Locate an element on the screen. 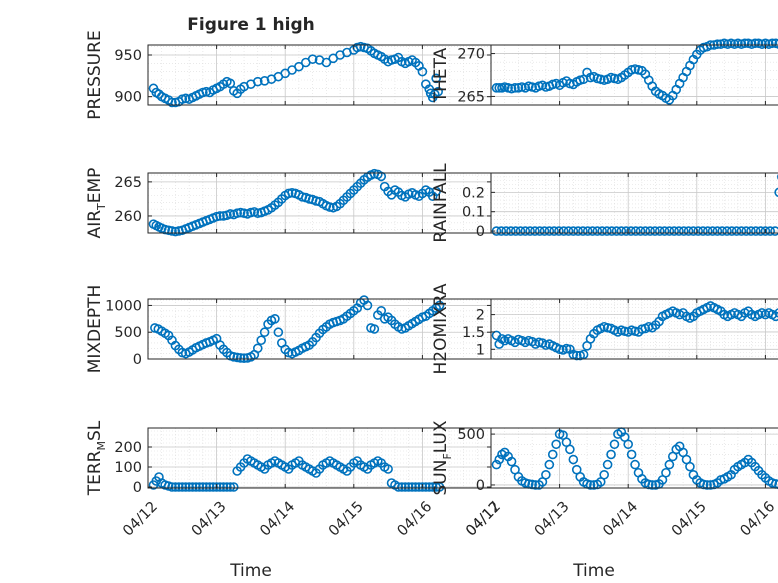 The height and width of the screenshot is (583, 778). panel-2-axes-box is located at coordinates (634, 75).